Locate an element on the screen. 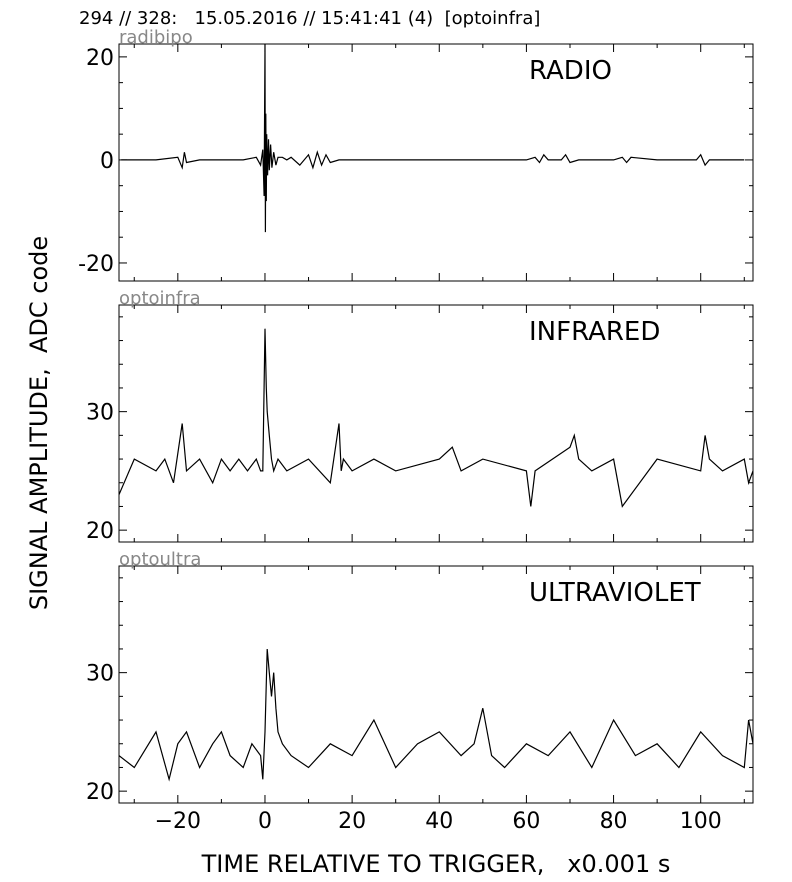 The width and height of the screenshot is (792, 882). panel-ultraviolet-title: ULTRAVIOLET is located at coordinates (615, 593).